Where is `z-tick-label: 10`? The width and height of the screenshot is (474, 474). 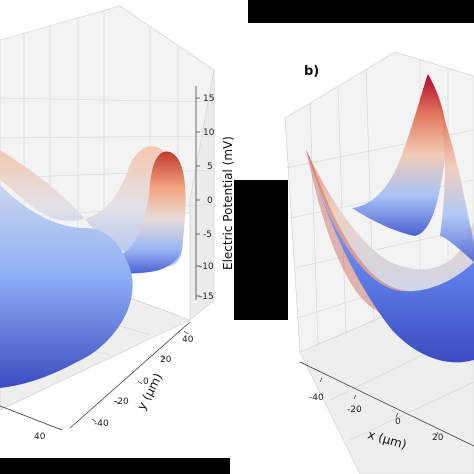
z-tick-label: 10 is located at coordinates (209, 133).